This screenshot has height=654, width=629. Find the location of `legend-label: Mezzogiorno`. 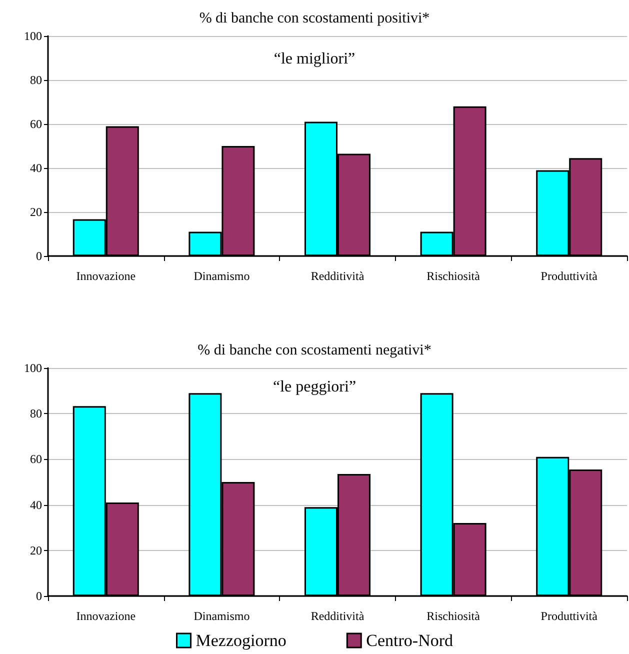

legend-label: Mezzogiorno is located at coordinates (241, 640).